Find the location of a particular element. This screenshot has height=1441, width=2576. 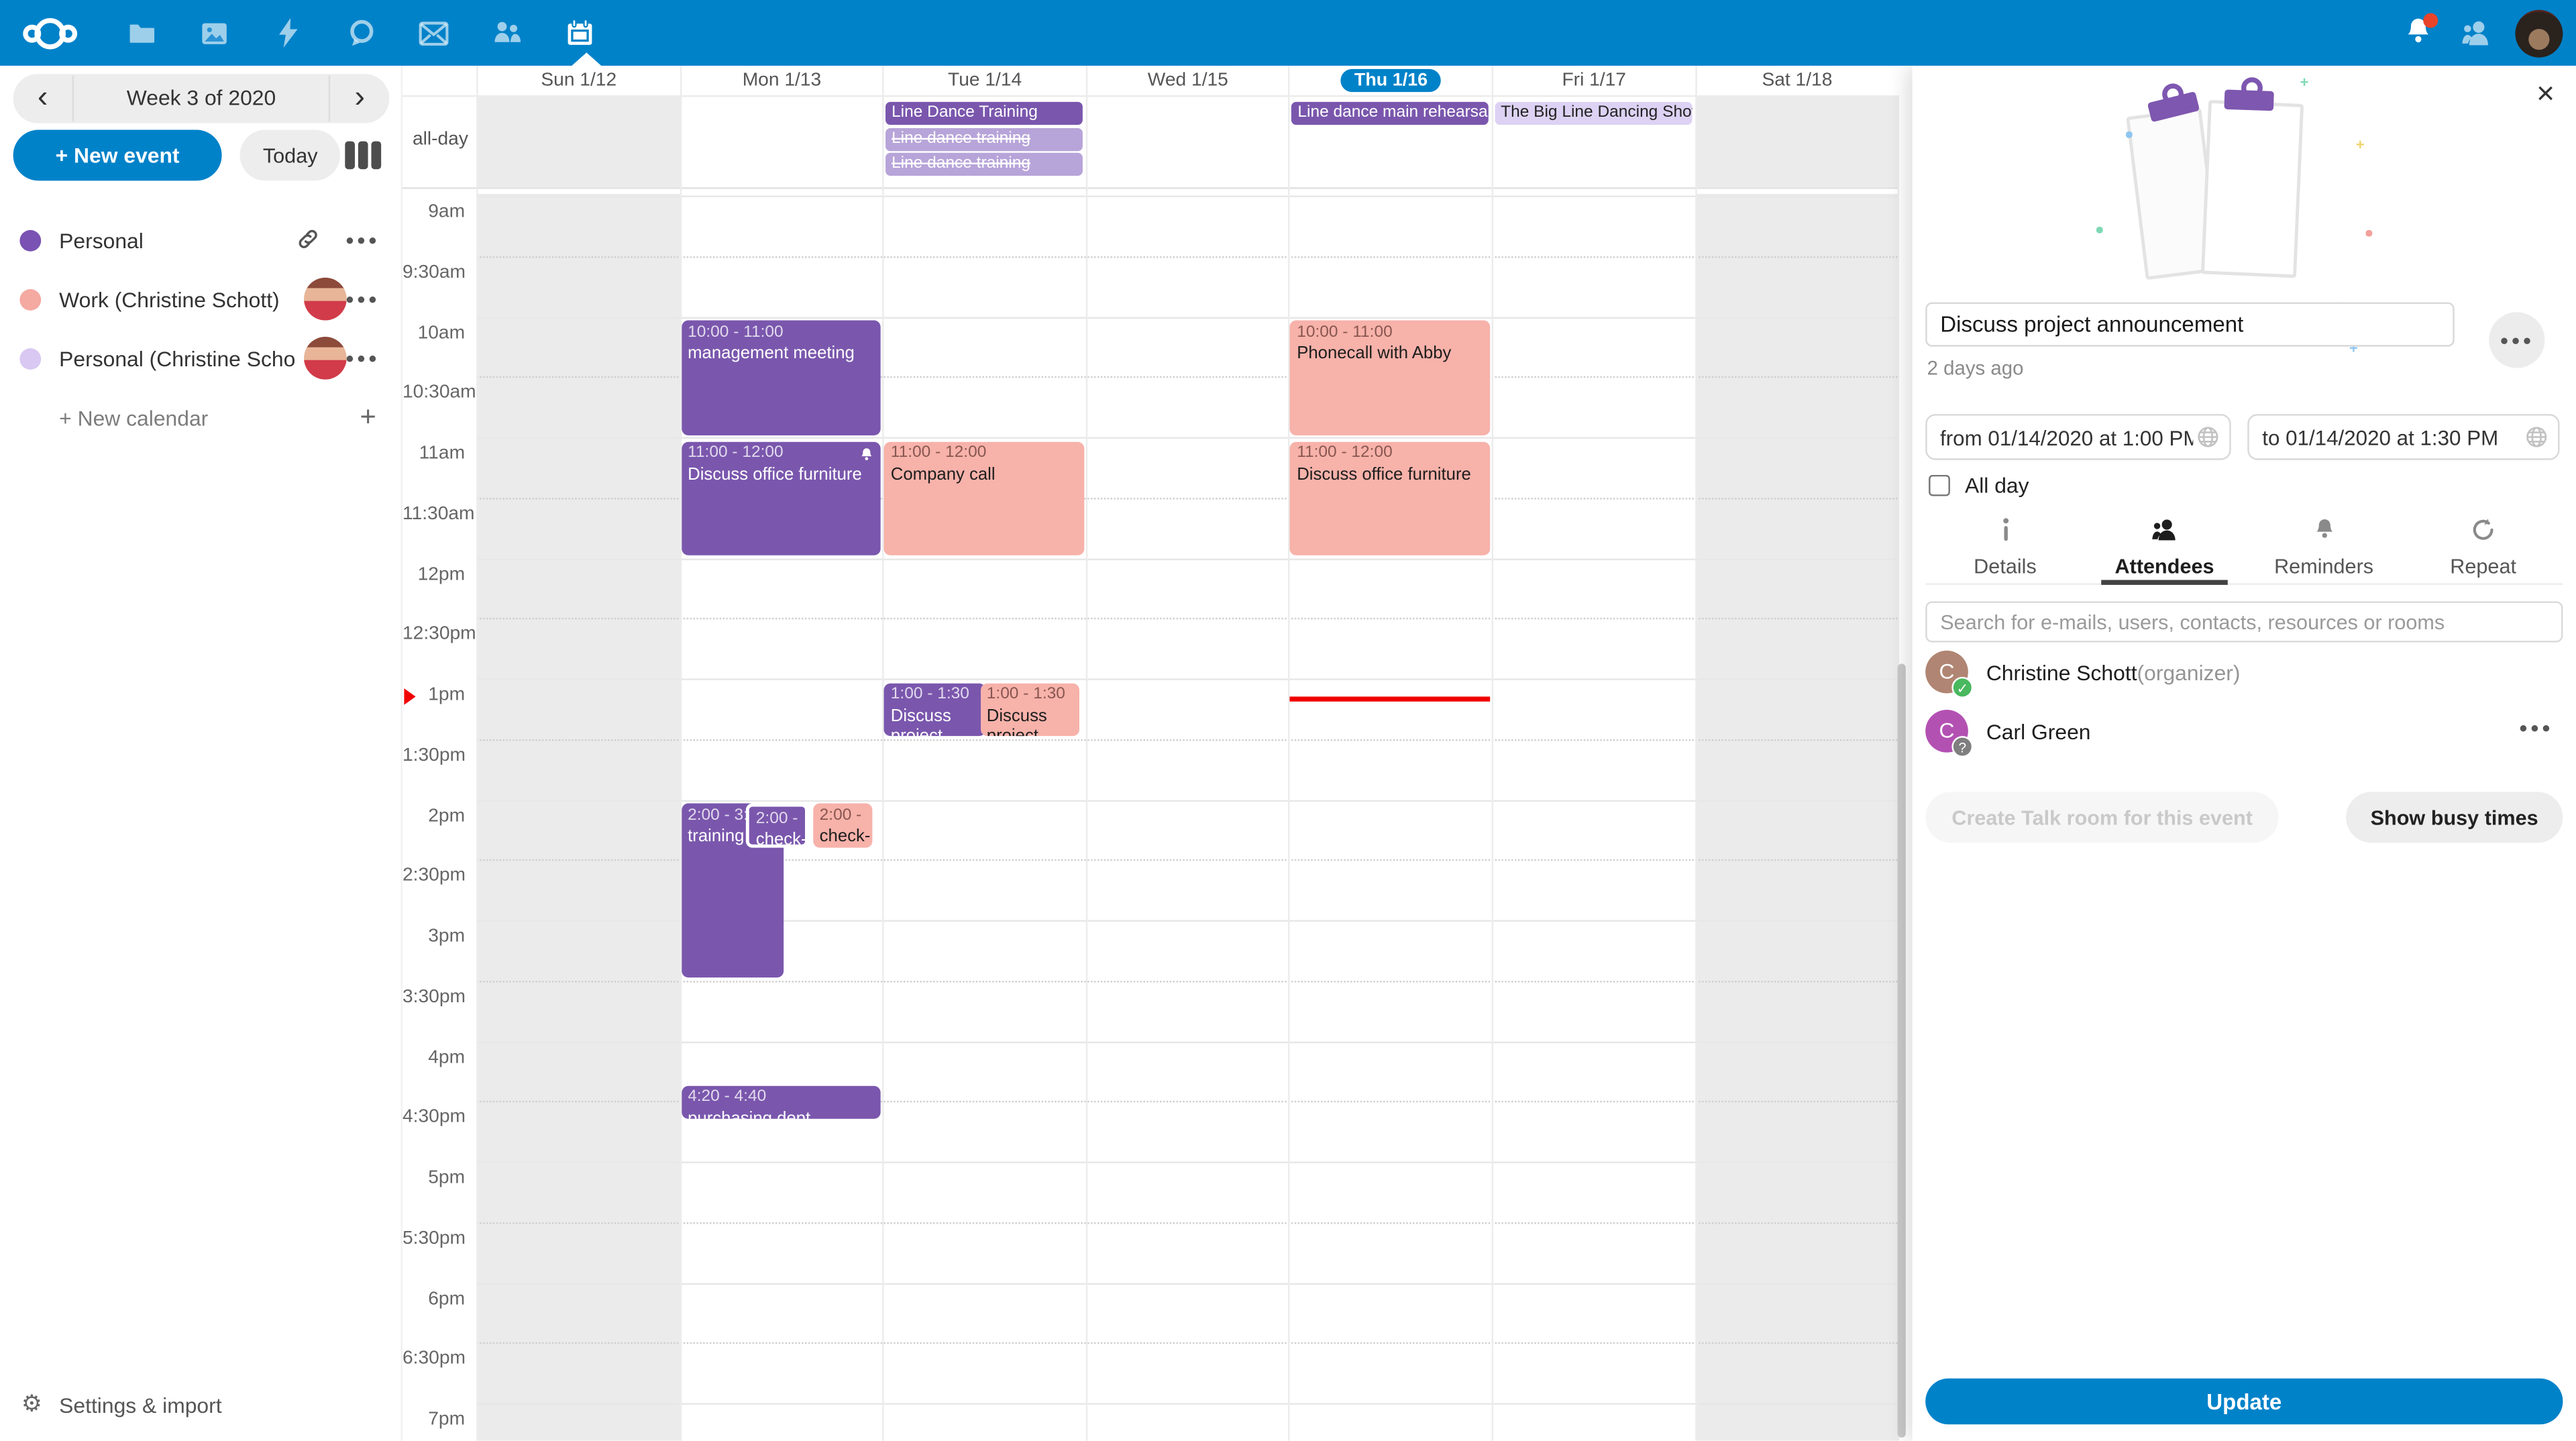

calendar-icon is located at coordinates (580, 33).